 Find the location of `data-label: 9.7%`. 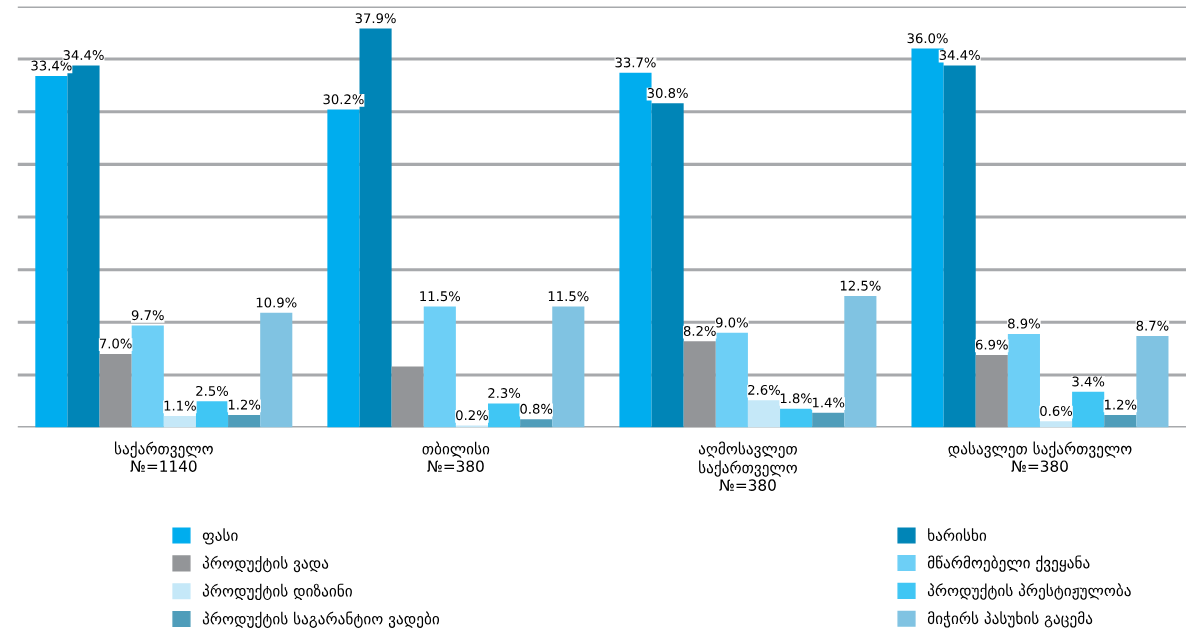

data-label: 9.7% is located at coordinates (147, 315).